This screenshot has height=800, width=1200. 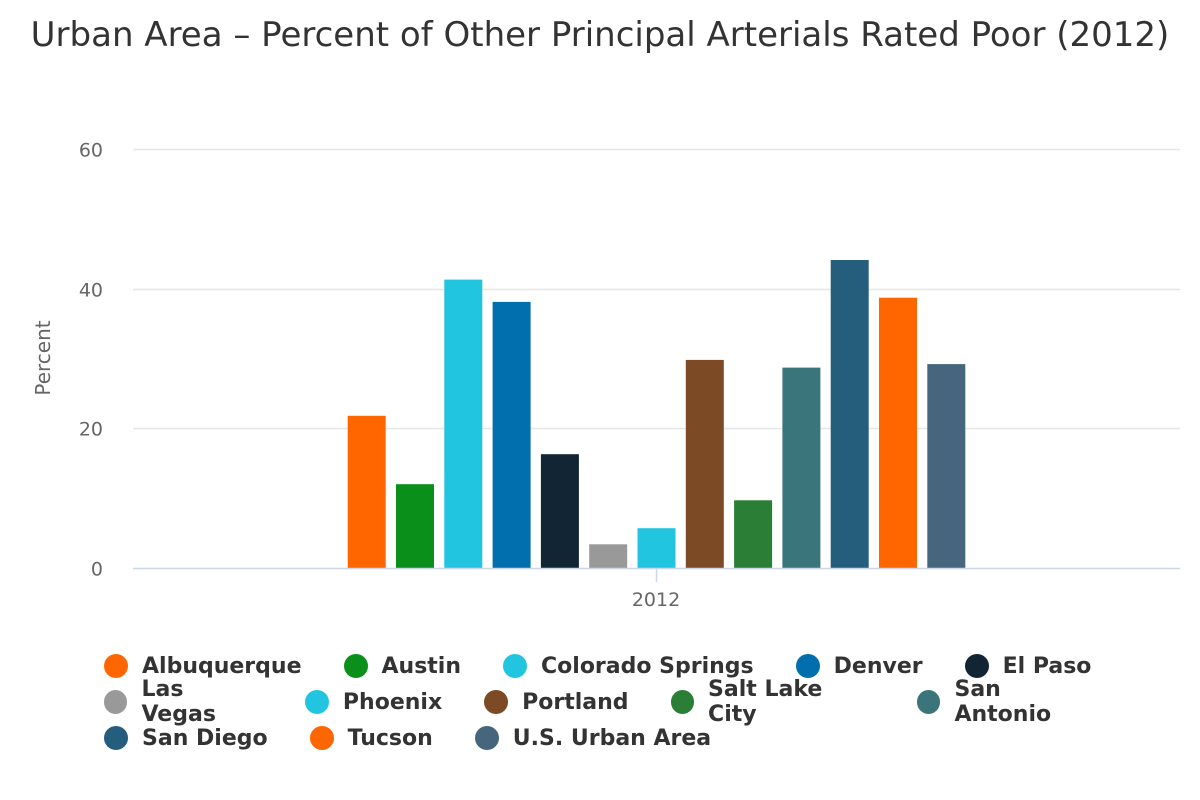 I want to click on bar-san-diego, so click(x=849, y=414).